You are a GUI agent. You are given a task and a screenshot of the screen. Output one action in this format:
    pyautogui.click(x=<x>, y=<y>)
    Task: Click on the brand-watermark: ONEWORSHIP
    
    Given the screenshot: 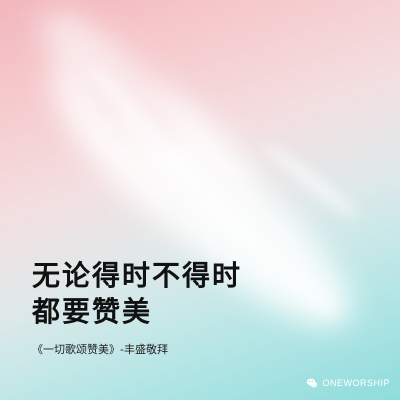 What is the action you would take?
    pyautogui.click(x=348, y=383)
    